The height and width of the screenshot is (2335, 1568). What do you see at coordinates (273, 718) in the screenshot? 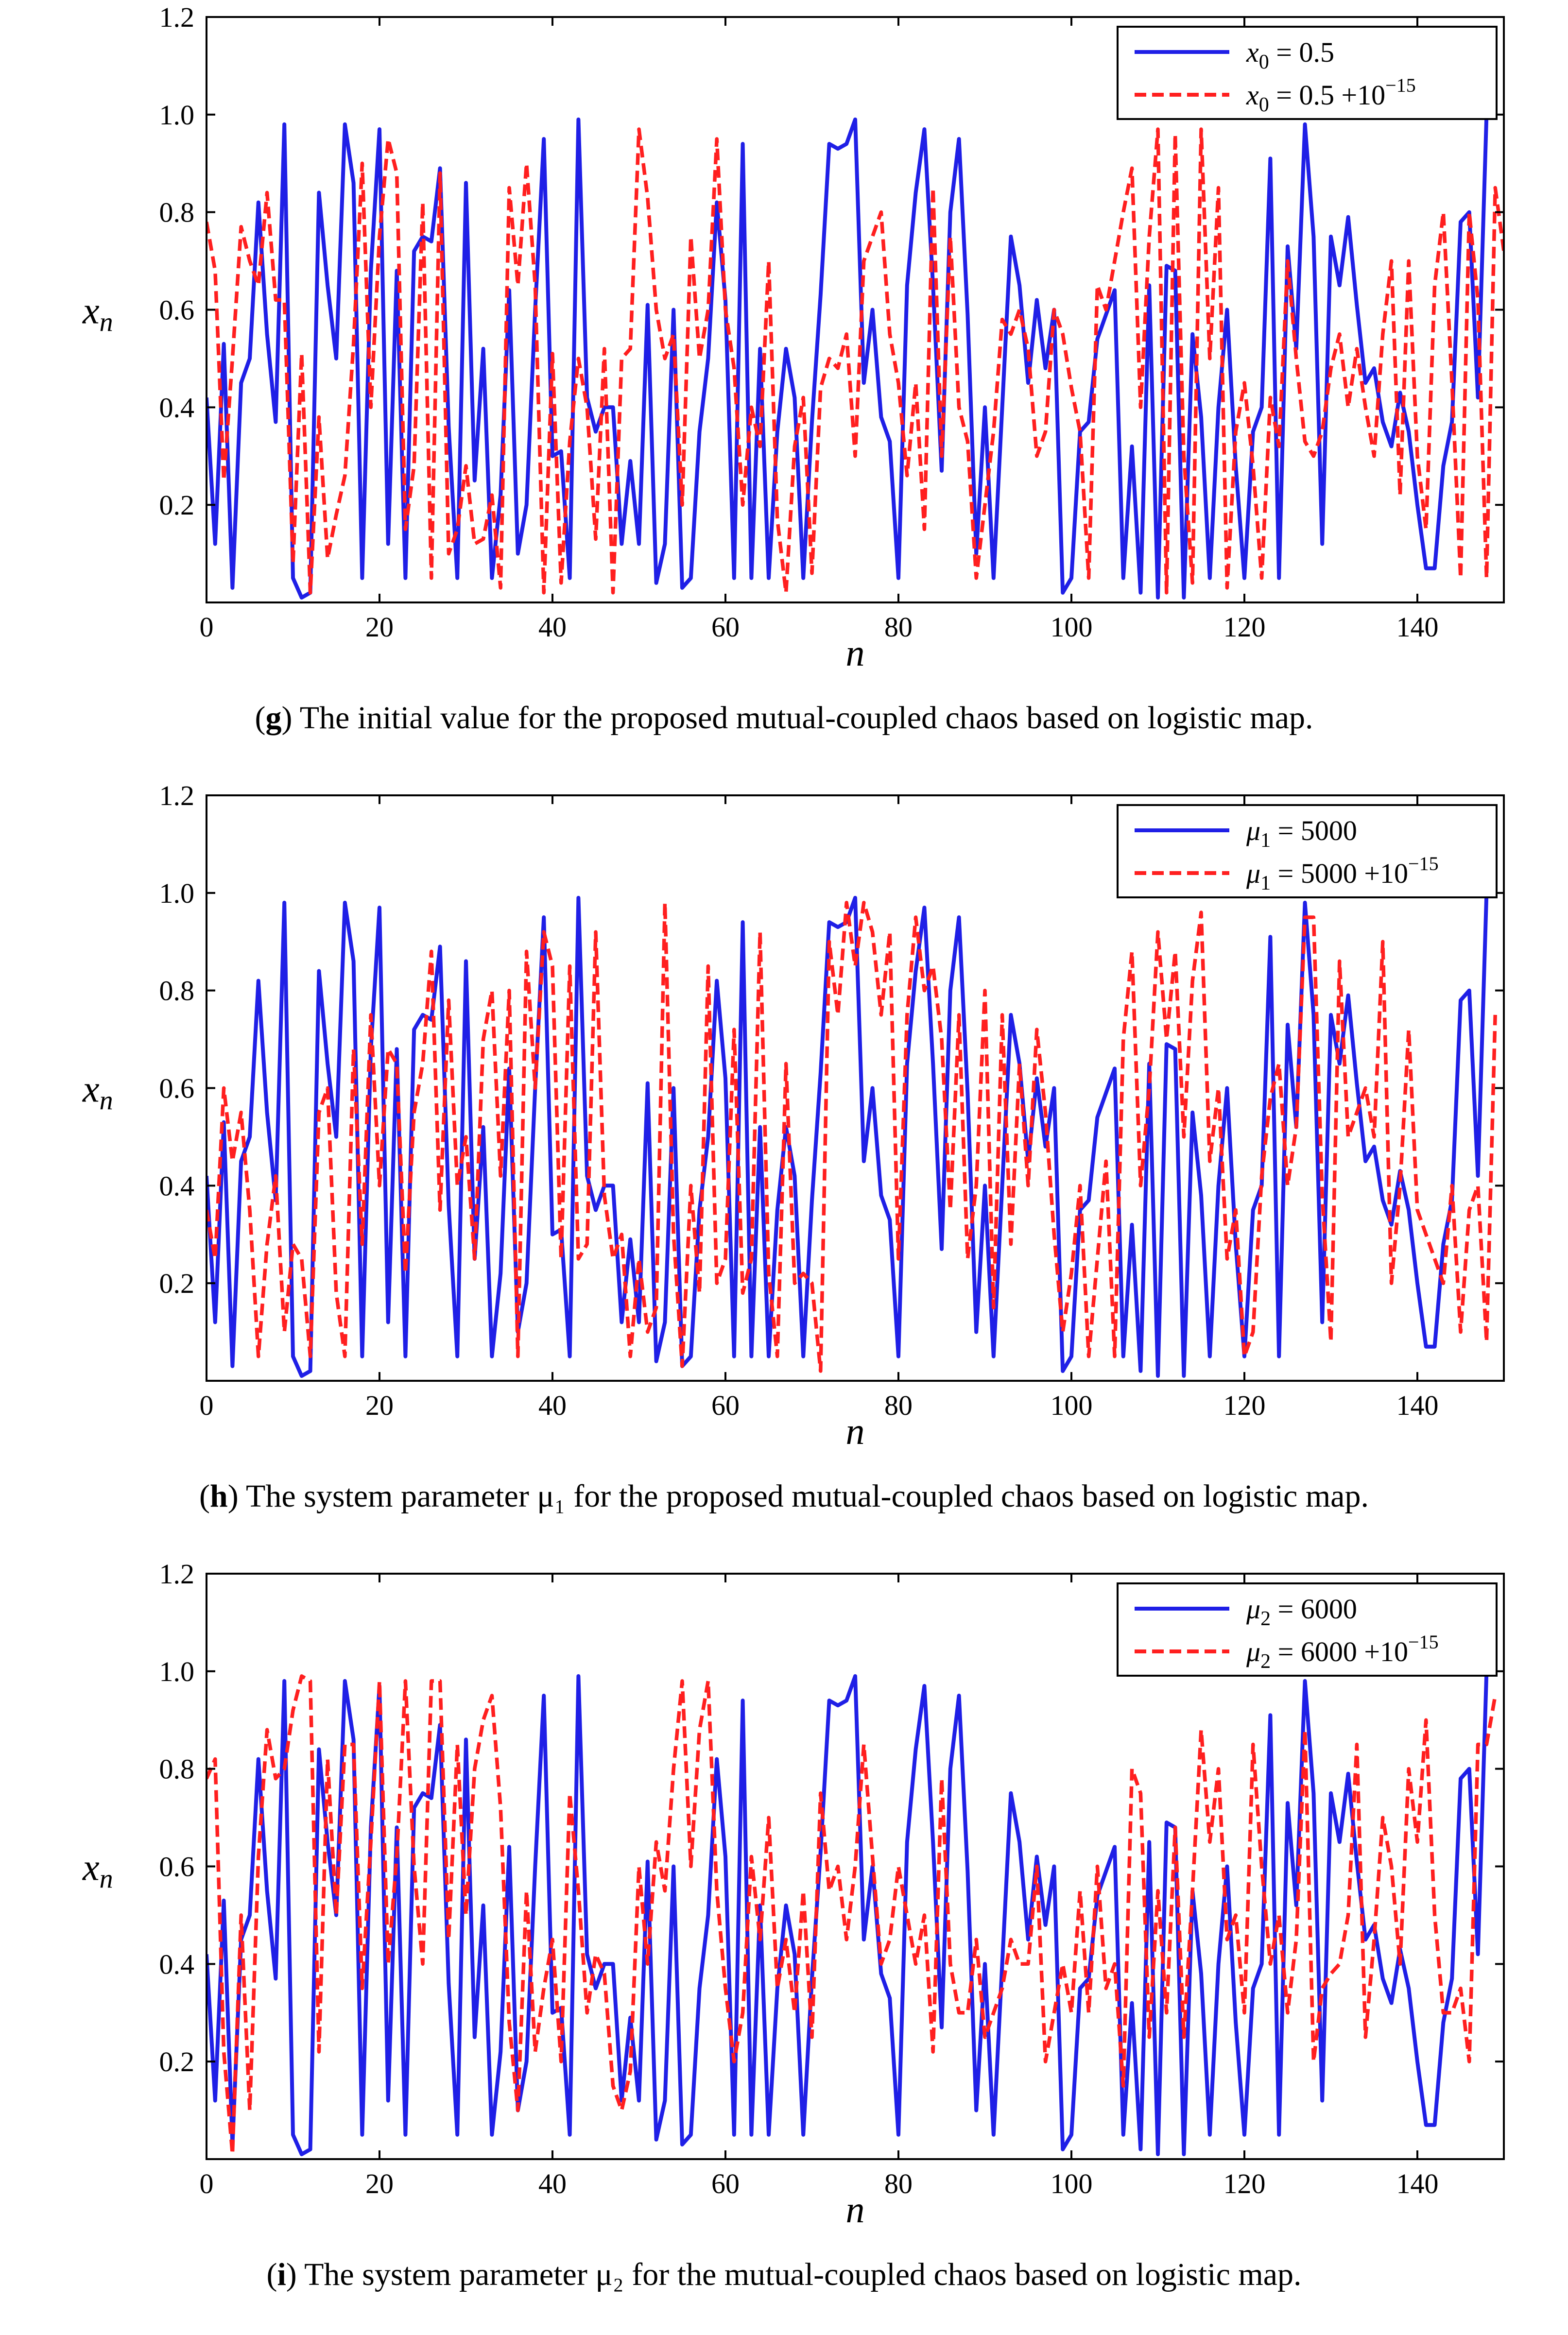
I see `caption-letter: g` at bounding box center [273, 718].